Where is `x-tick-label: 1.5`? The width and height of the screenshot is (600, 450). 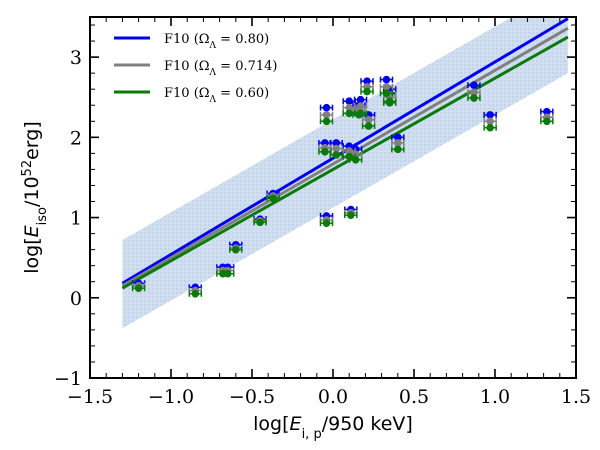 x-tick-label: 1.5 is located at coordinates (576, 397).